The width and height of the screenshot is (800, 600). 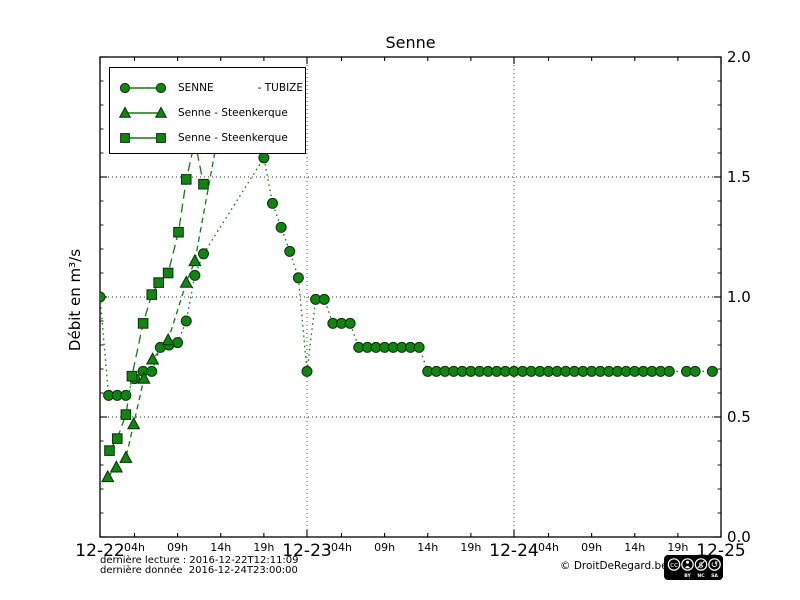 I want to click on cc-license-badge: cc $ ↺ BY NC SA, so click(x=693, y=567).